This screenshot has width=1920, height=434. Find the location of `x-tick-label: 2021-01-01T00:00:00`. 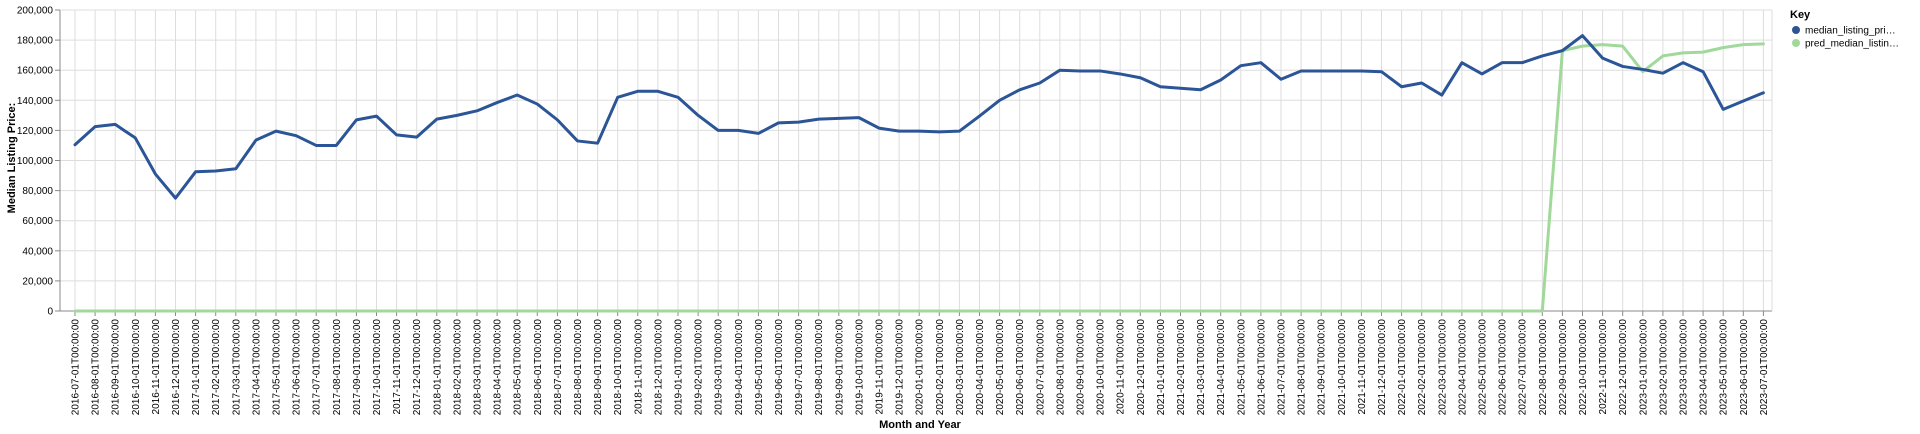

x-tick-label: 2021-01-01T00:00:00 is located at coordinates (1161, 367).